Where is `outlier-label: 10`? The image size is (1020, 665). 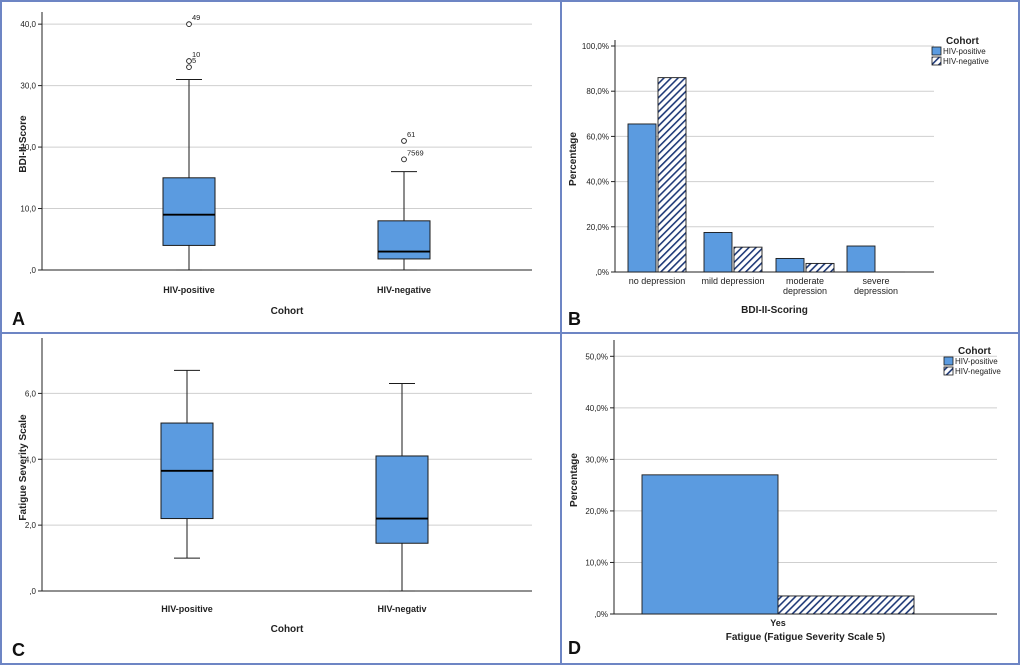
outlier-label: 10 is located at coordinates (196, 54).